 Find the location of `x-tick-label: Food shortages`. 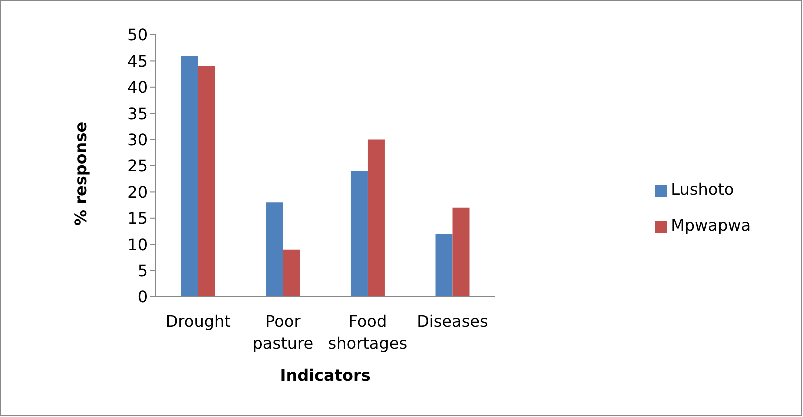

x-tick-label: Food shortages is located at coordinates (368, 332).